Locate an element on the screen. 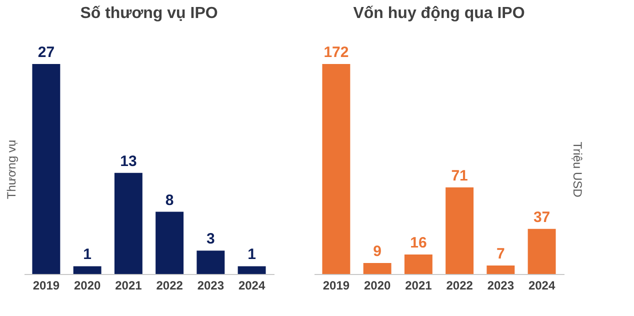  data-label: 13 is located at coordinates (128, 161).